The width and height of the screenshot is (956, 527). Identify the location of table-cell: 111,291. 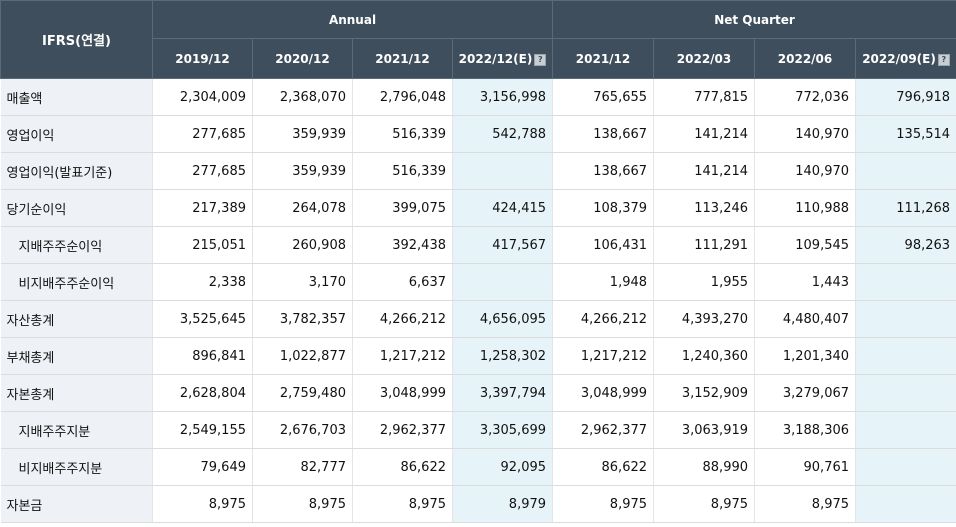
(704, 245).